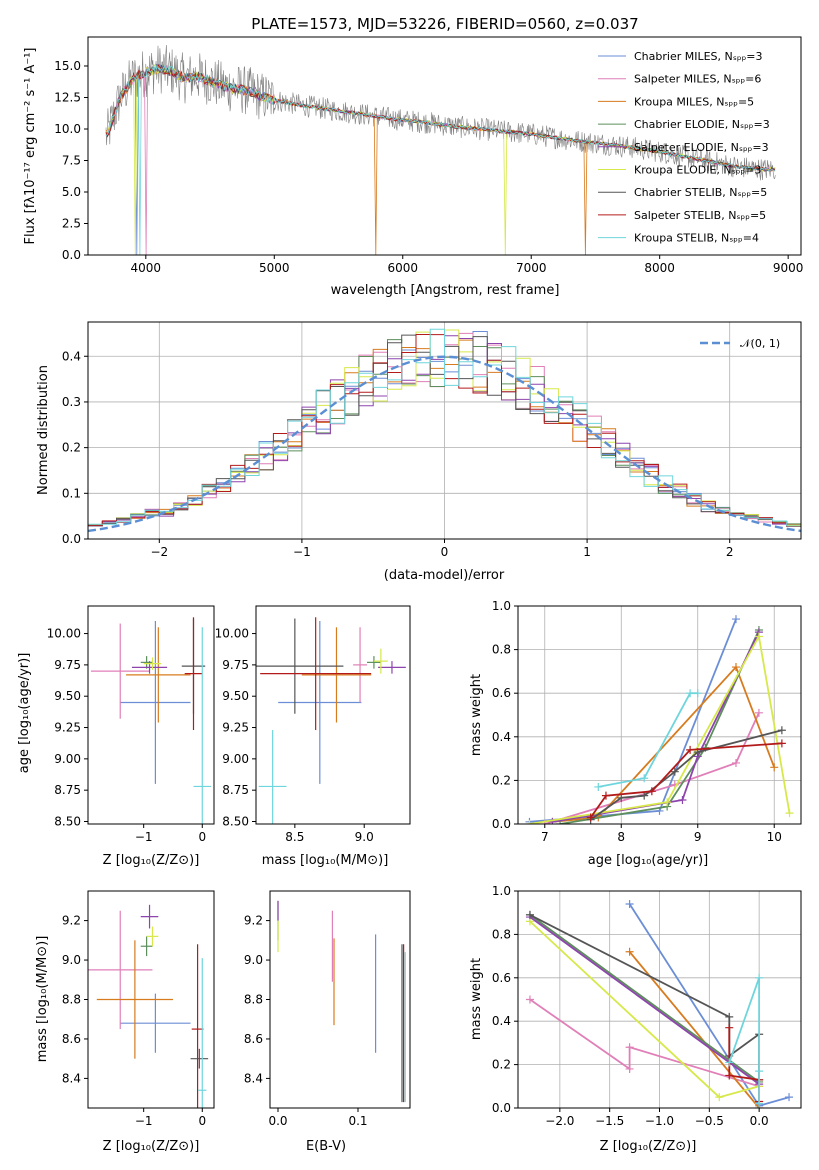  I want to click on x-tick-label: 7000, so click(531, 268).